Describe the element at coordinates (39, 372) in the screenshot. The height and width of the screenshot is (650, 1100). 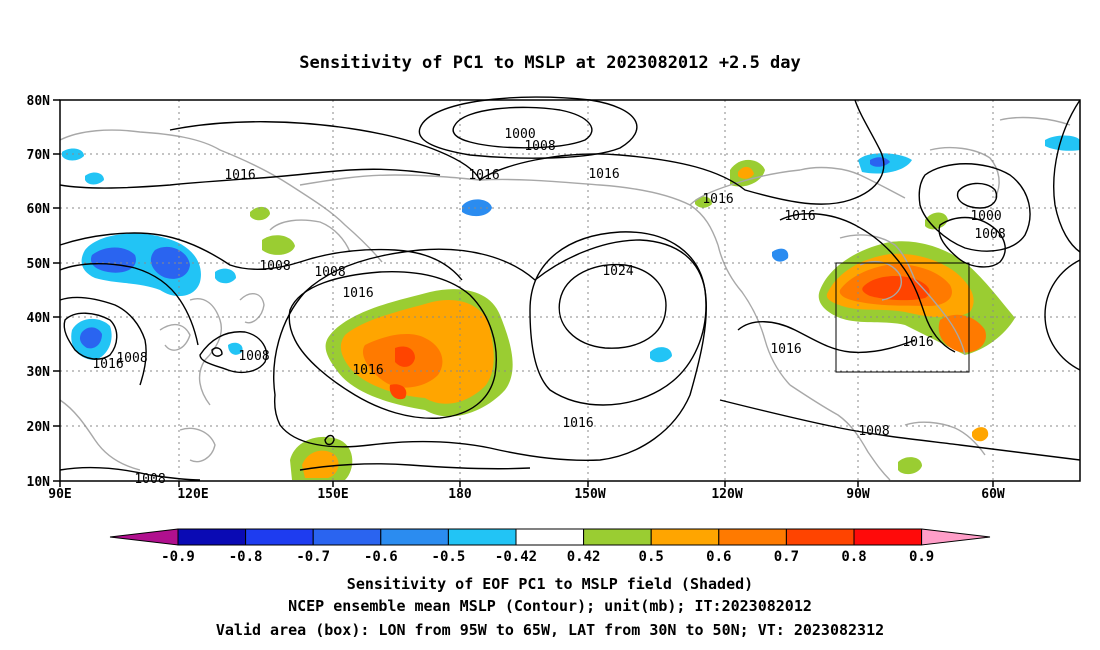
I see `lat-label: 30N` at that location.